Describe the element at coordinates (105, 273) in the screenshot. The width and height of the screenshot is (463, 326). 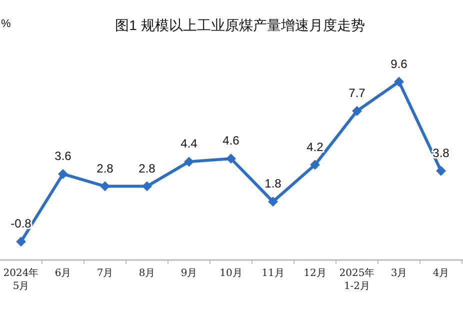
I see `x-tick-label: 7月` at that location.